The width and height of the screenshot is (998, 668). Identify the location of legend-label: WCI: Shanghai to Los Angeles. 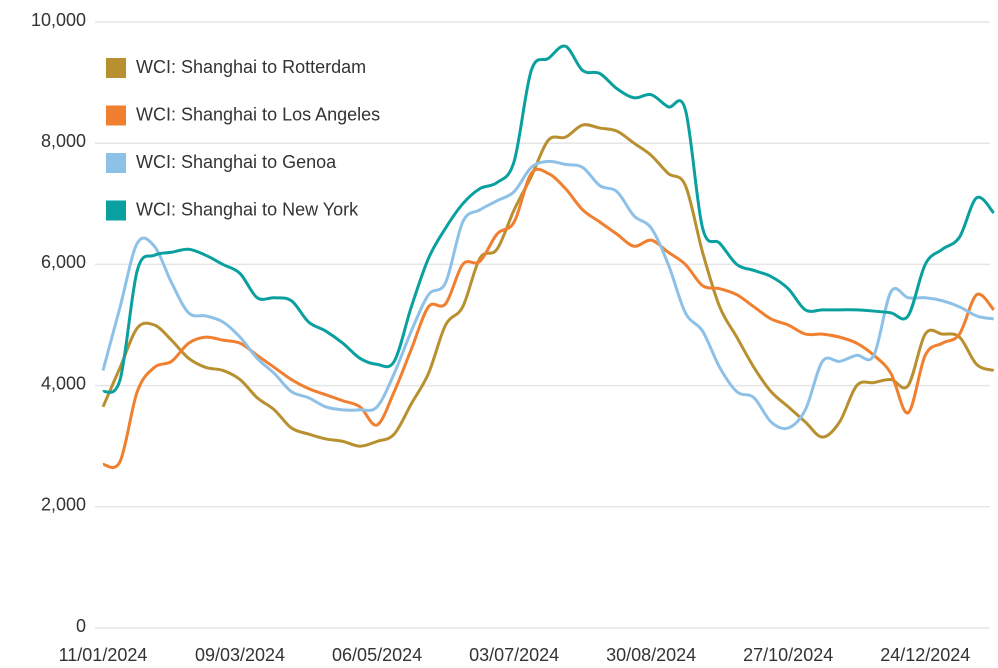
(258, 114).